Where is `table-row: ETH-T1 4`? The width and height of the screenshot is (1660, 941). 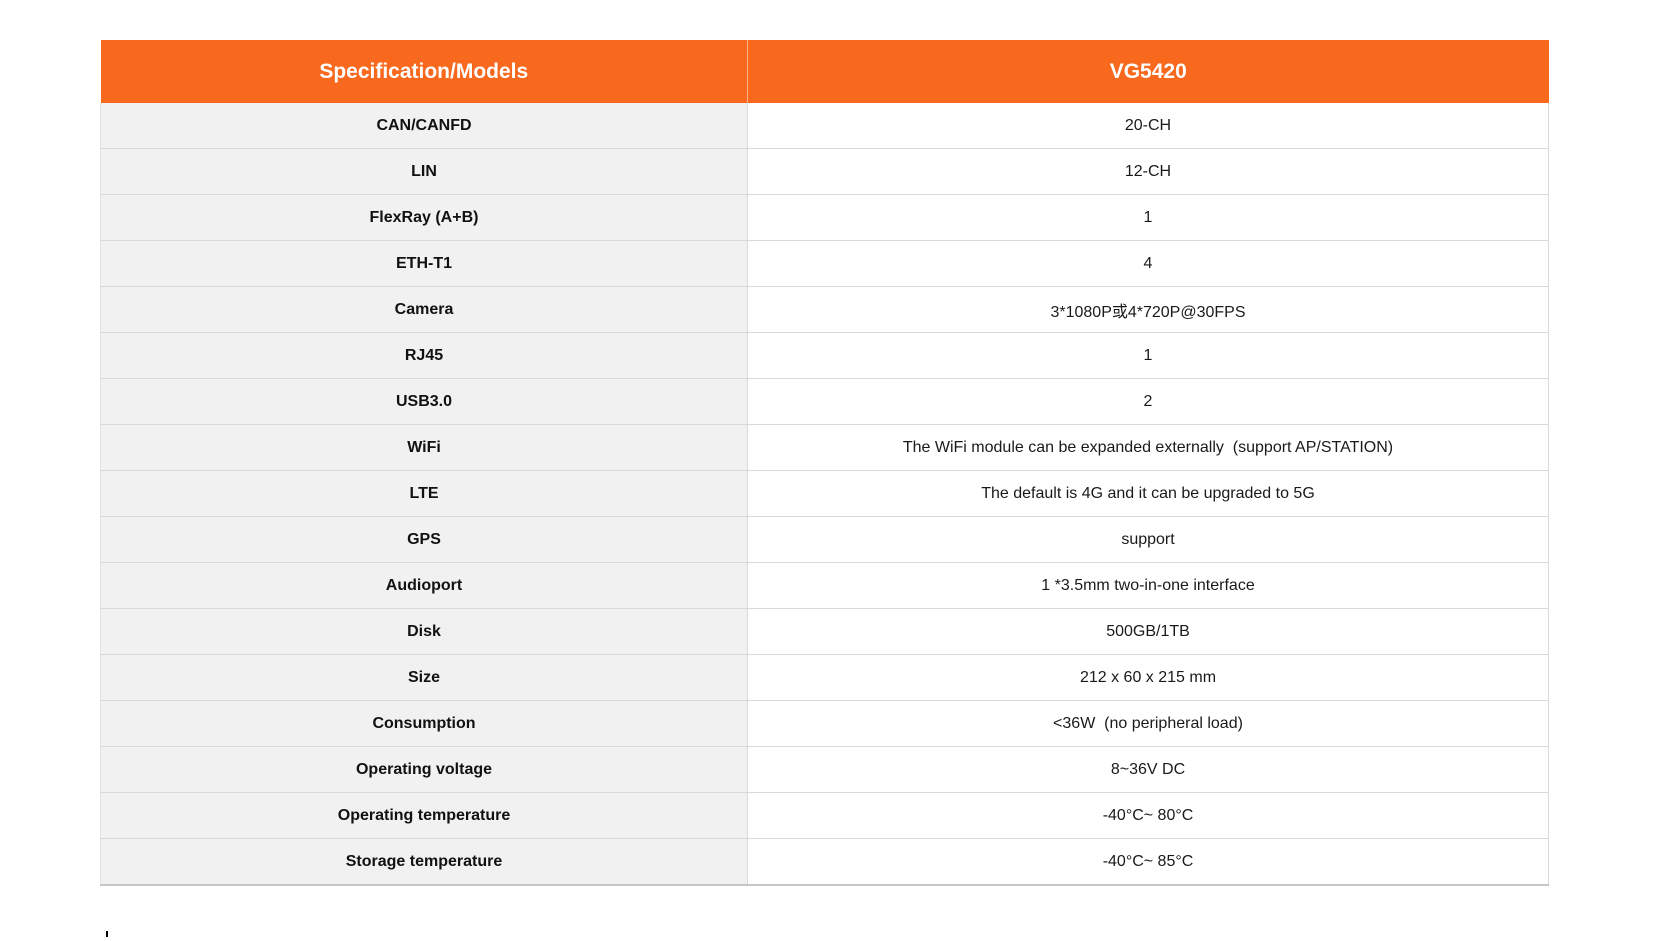 table-row: ETH-T1 4 is located at coordinates (824, 263).